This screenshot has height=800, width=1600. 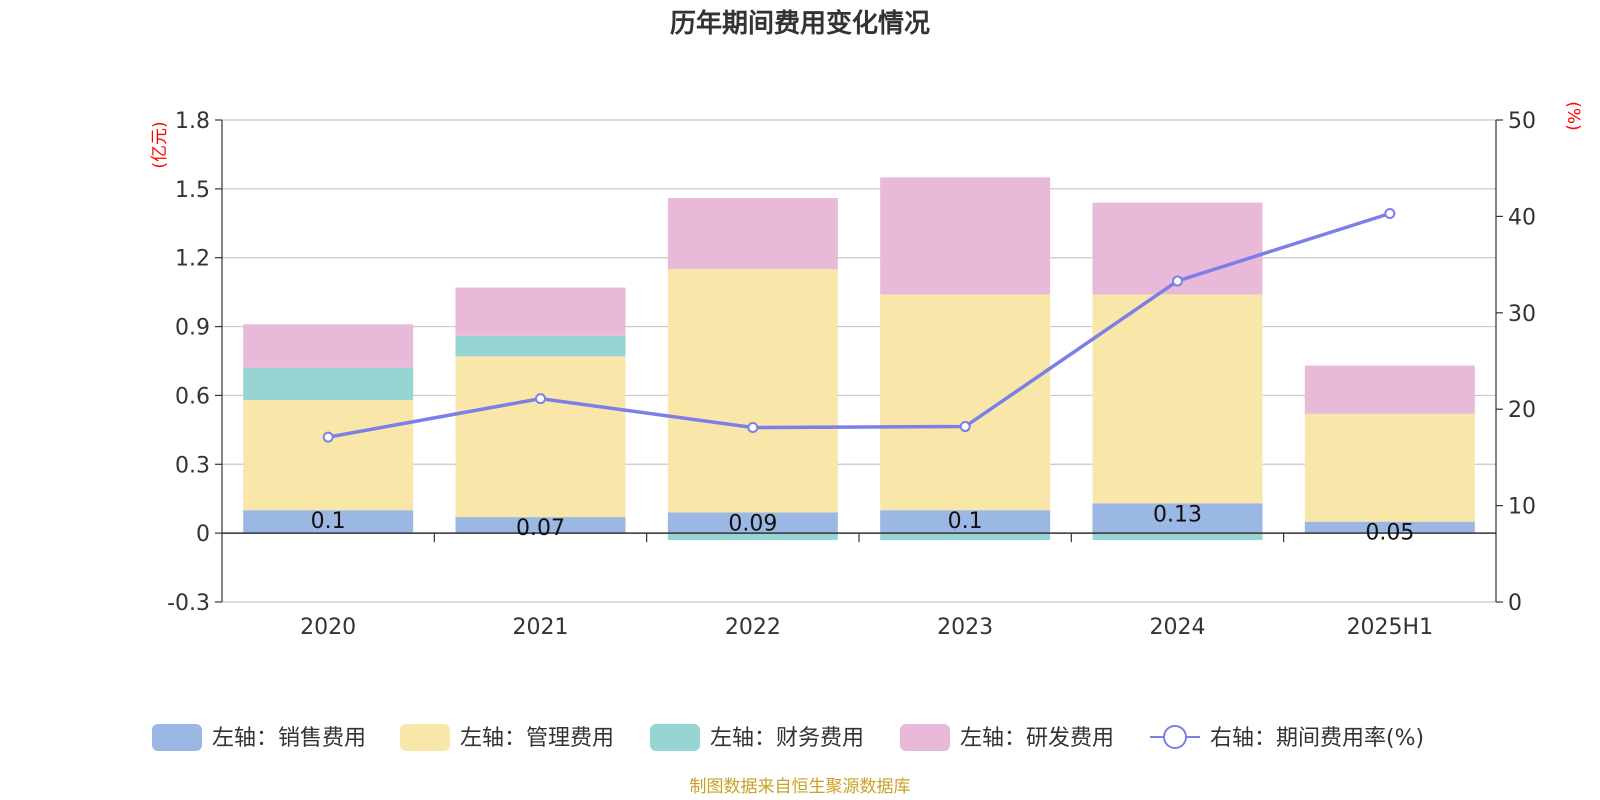 What do you see at coordinates (863, 523) in the screenshot?
I see `data-labels: 0.1 0.07 0.09 0.1 0.13 0.05` at bounding box center [863, 523].